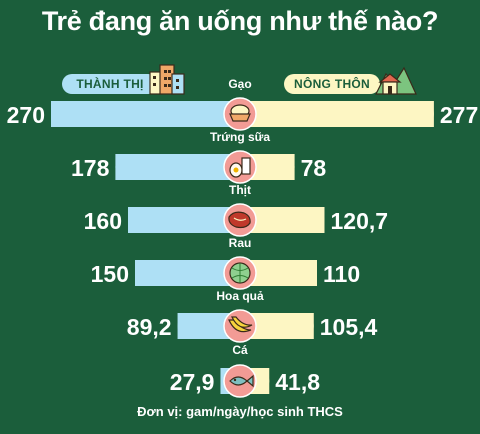 This screenshot has height=434, width=480. Describe the element at coordinates (240, 350) in the screenshot. I see `category-label: Cá` at that location.